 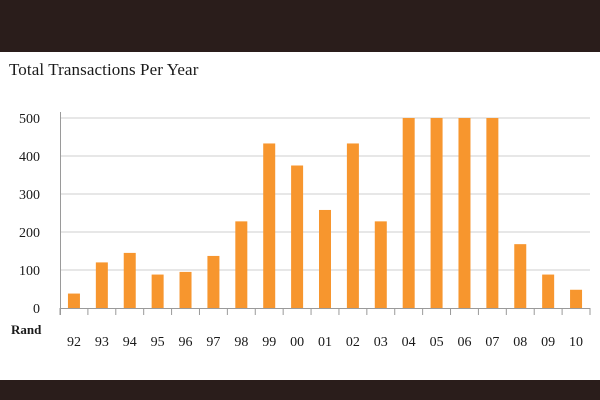 What do you see at coordinates (409, 342) in the screenshot?
I see `x-tick-label: 04` at bounding box center [409, 342].